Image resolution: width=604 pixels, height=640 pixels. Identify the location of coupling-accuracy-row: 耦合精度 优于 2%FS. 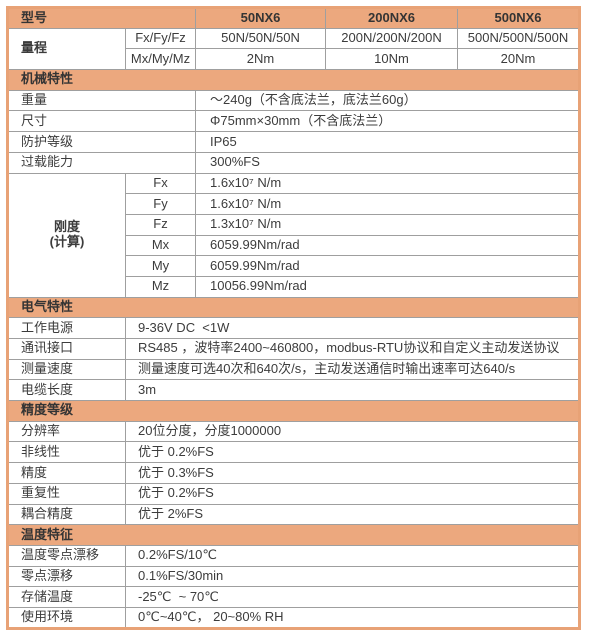
(294, 514).